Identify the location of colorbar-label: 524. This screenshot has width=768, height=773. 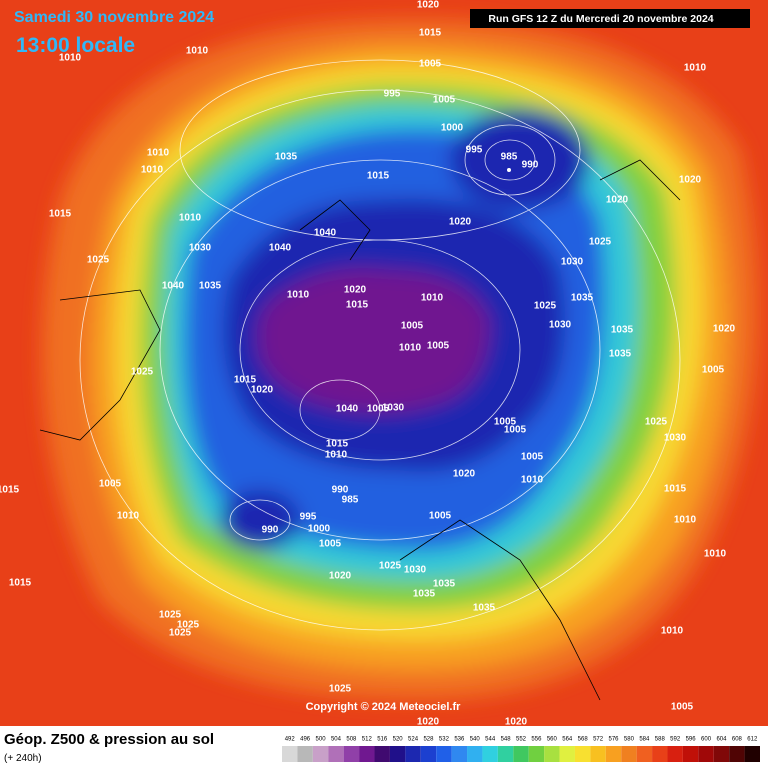
(413, 740).